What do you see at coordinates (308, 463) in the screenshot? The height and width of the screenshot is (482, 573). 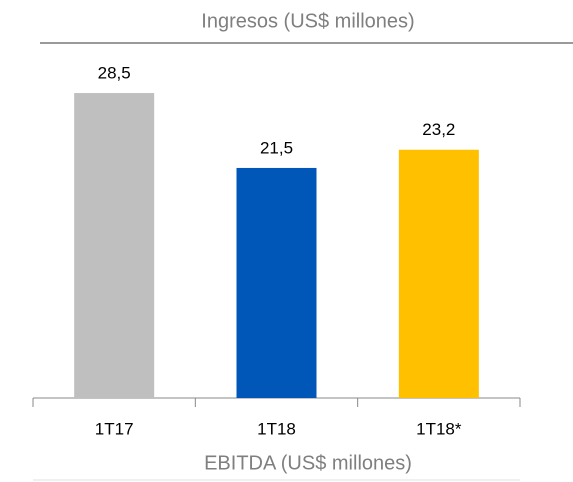 I see `annotation: EBITDA (US$ millones)` at bounding box center [308, 463].